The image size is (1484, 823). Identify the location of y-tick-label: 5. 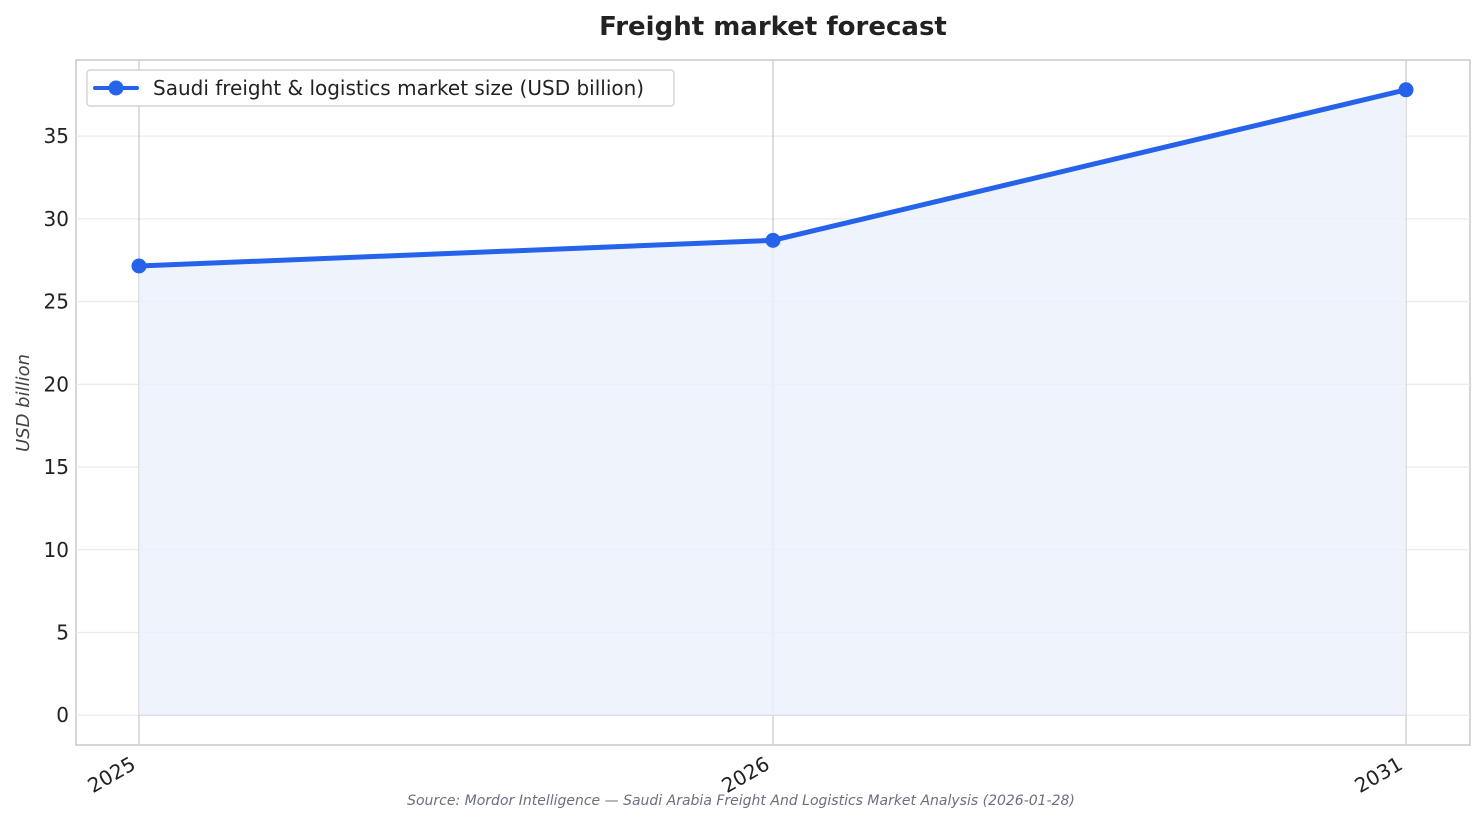
(62, 632).